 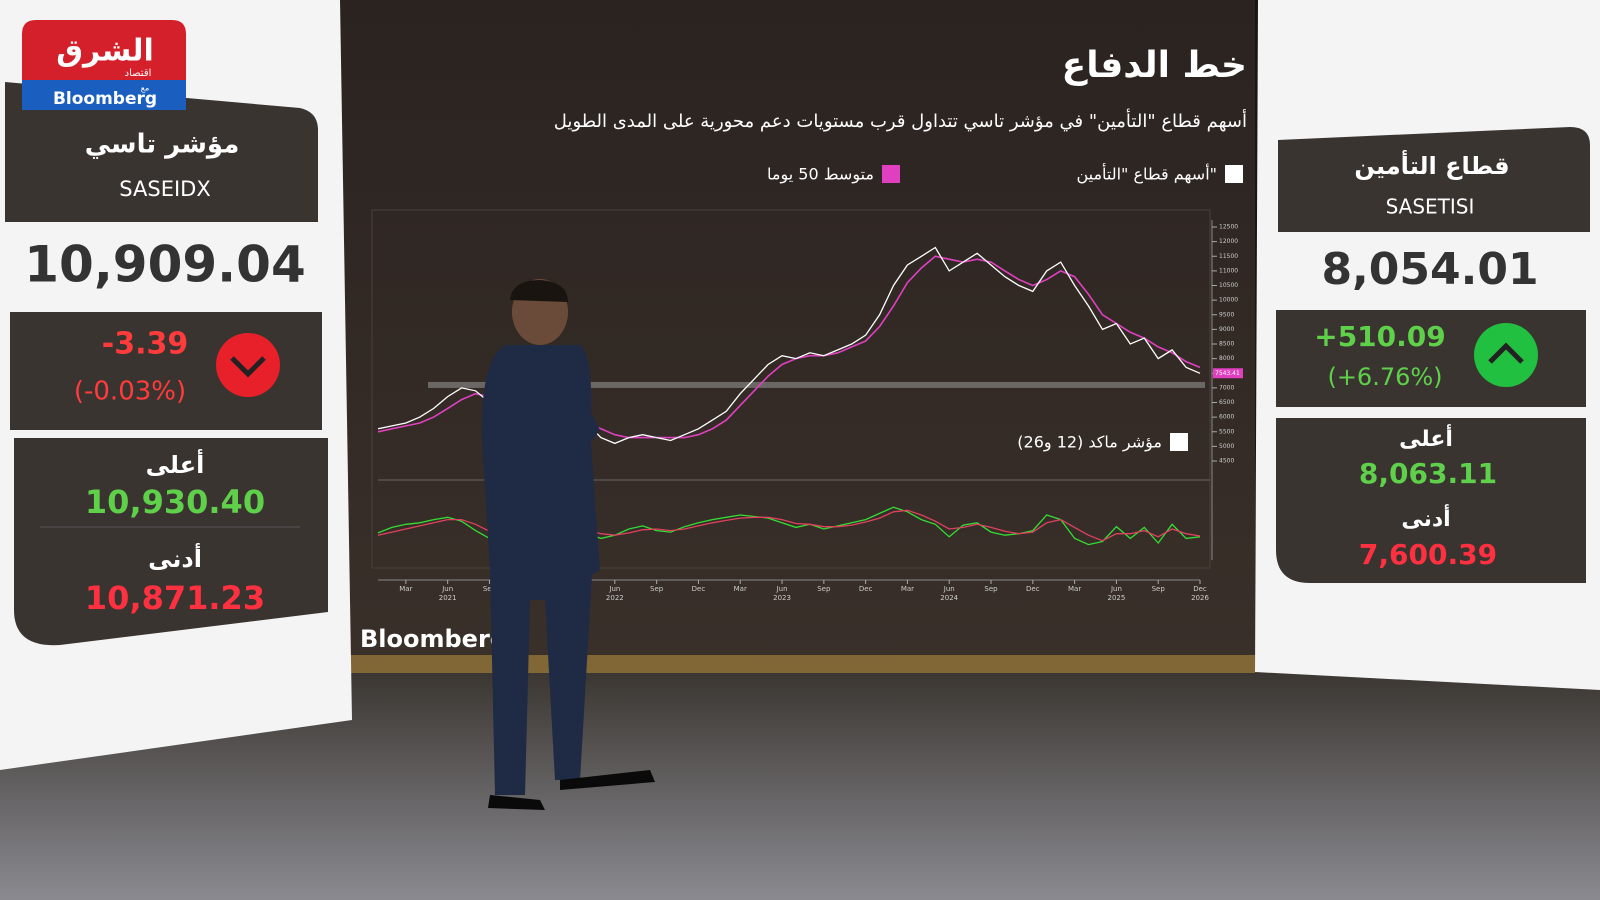 I want to click on legend-label: متوسط 50 يوما, so click(x=820, y=175).